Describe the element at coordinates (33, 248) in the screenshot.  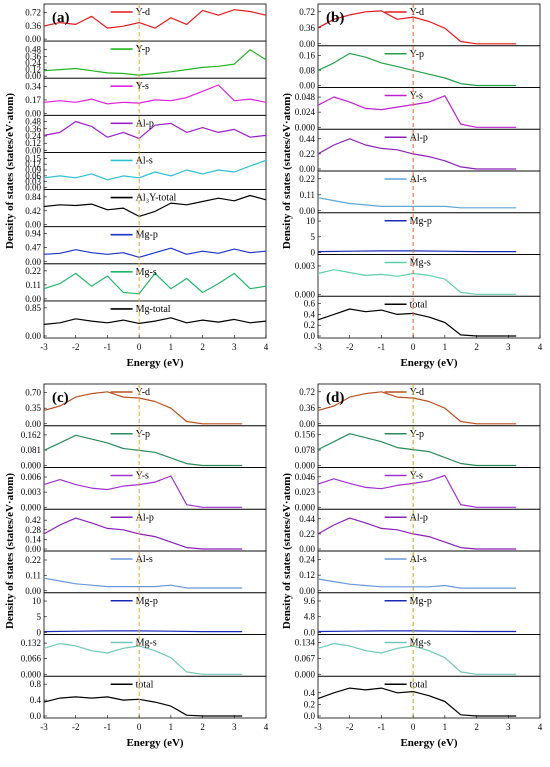
I see `y-tick-label: 0.47` at that location.